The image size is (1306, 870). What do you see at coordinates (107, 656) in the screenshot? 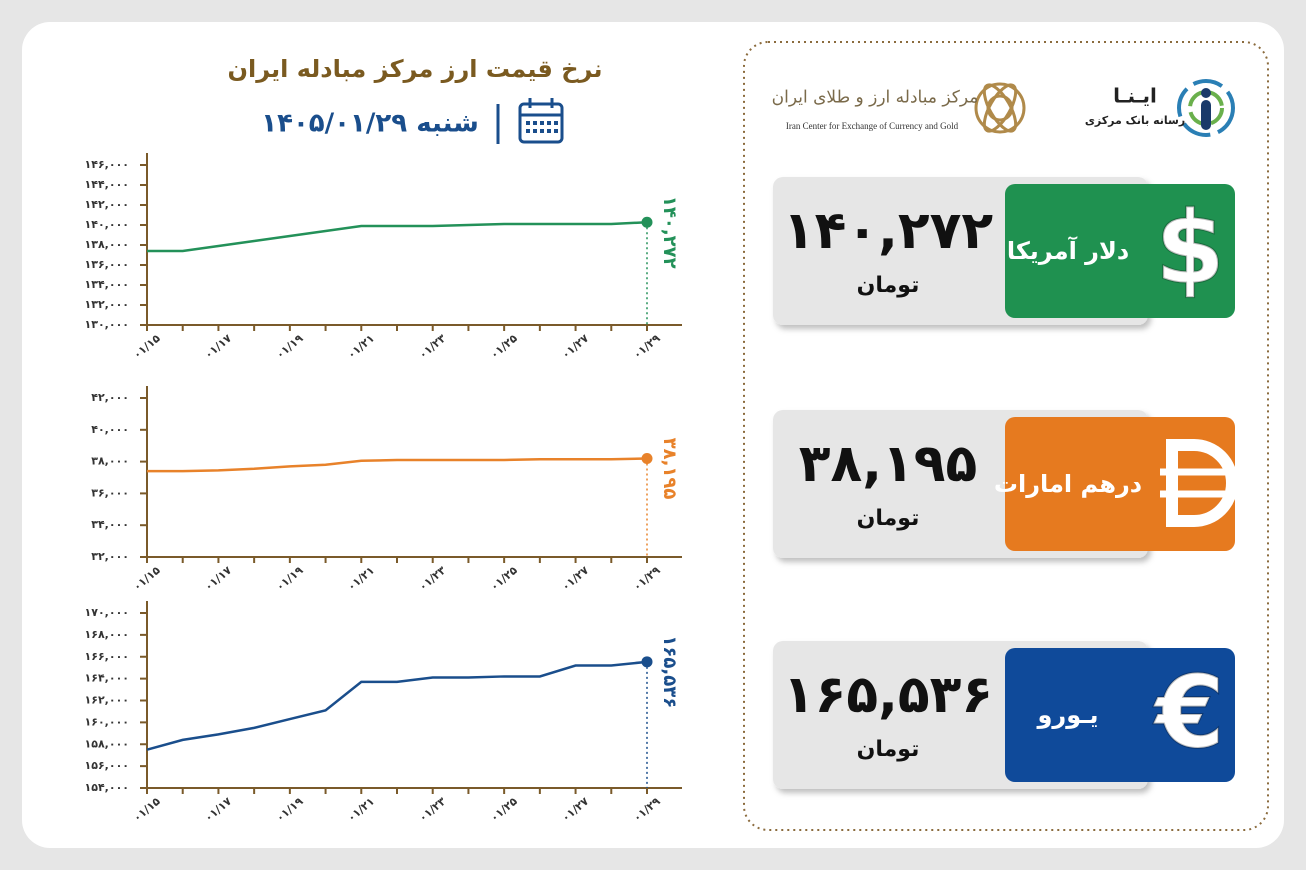
I see `y-tick-label: ۱۶۶,۰۰۰` at bounding box center [107, 656].